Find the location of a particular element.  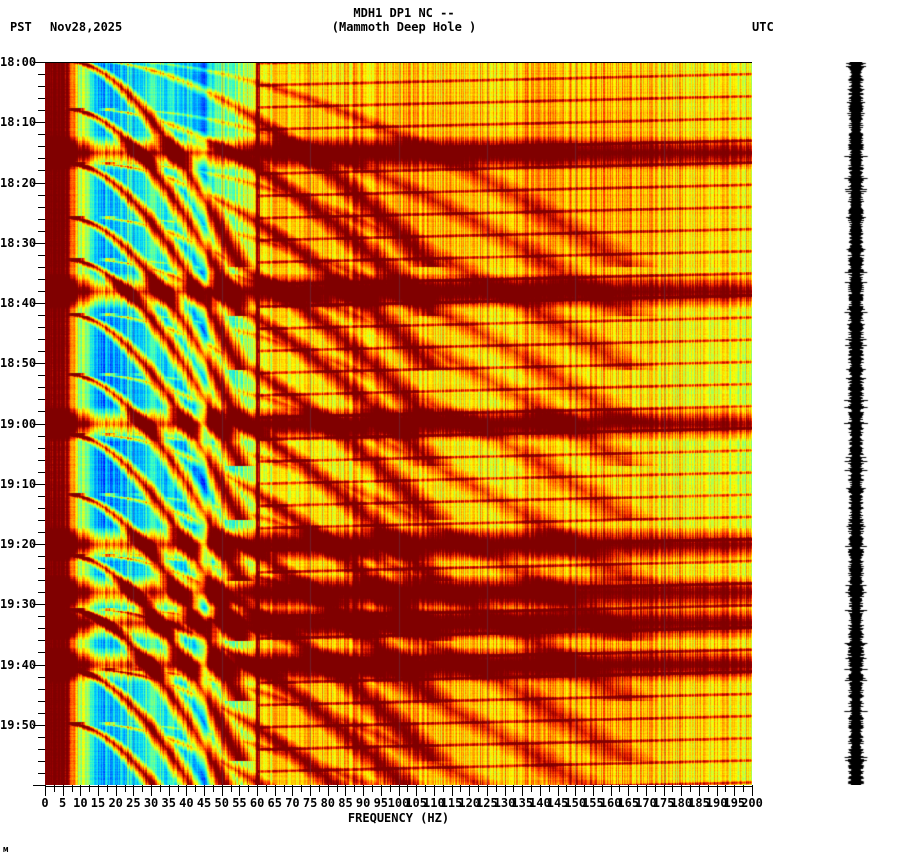

frequency-tick-label: 10 is located at coordinates (80, 803).